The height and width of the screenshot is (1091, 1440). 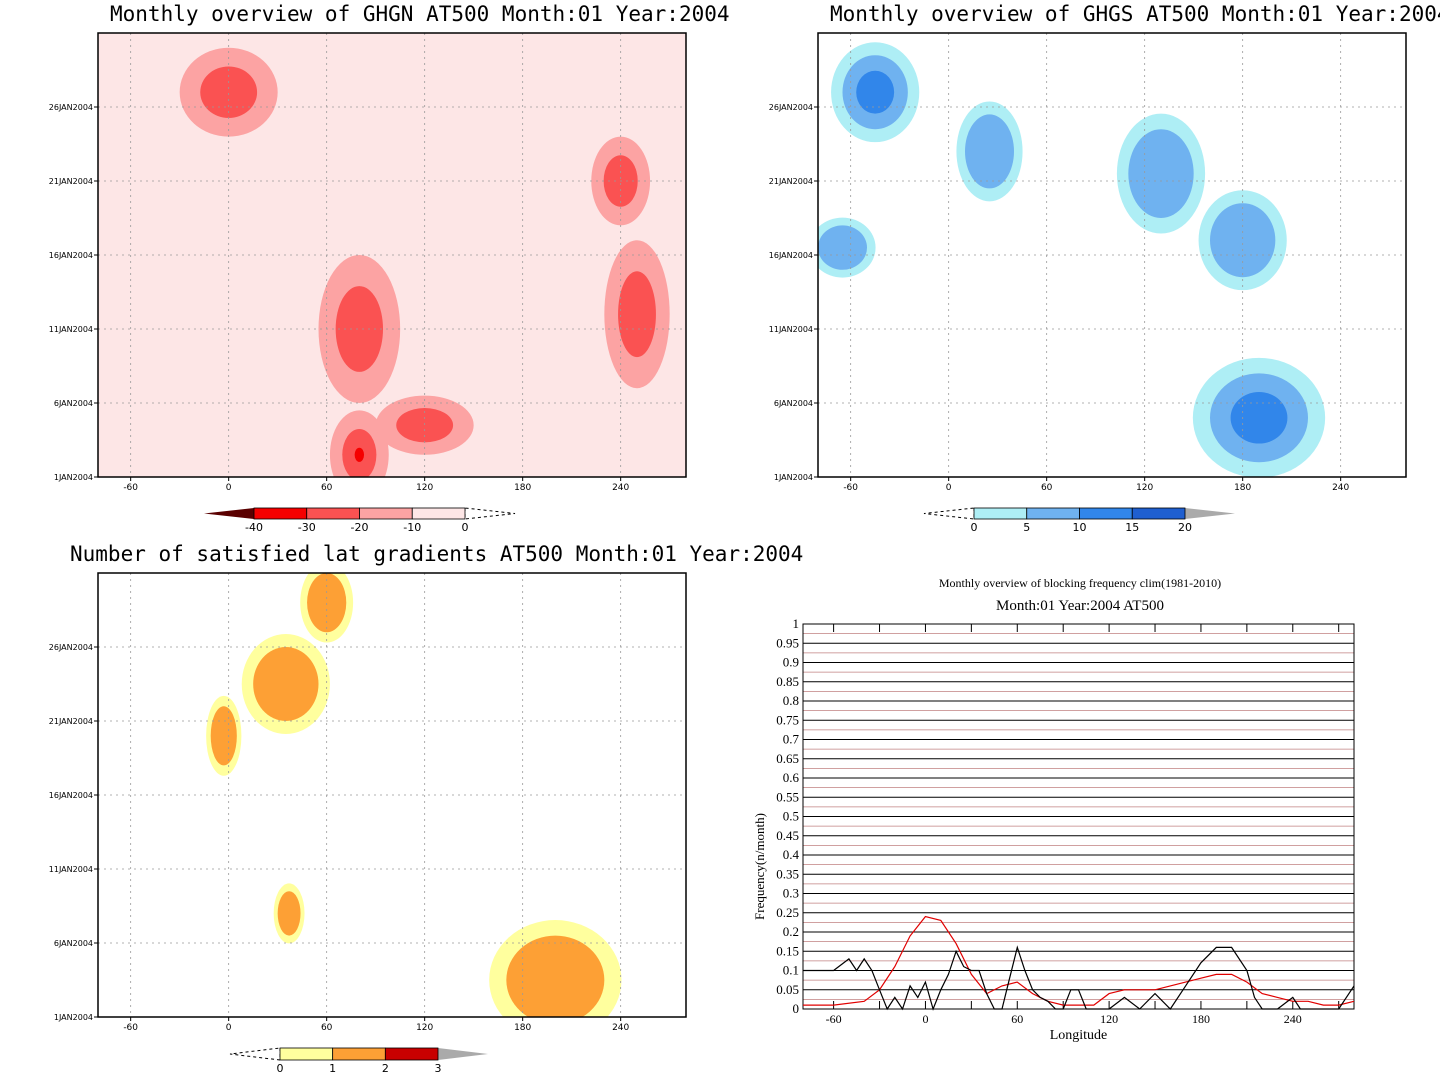 What do you see at coordinates (787, 681) in the screenshot?
I see `y-tick-label: 0.85` at bounding box center [787, 681].